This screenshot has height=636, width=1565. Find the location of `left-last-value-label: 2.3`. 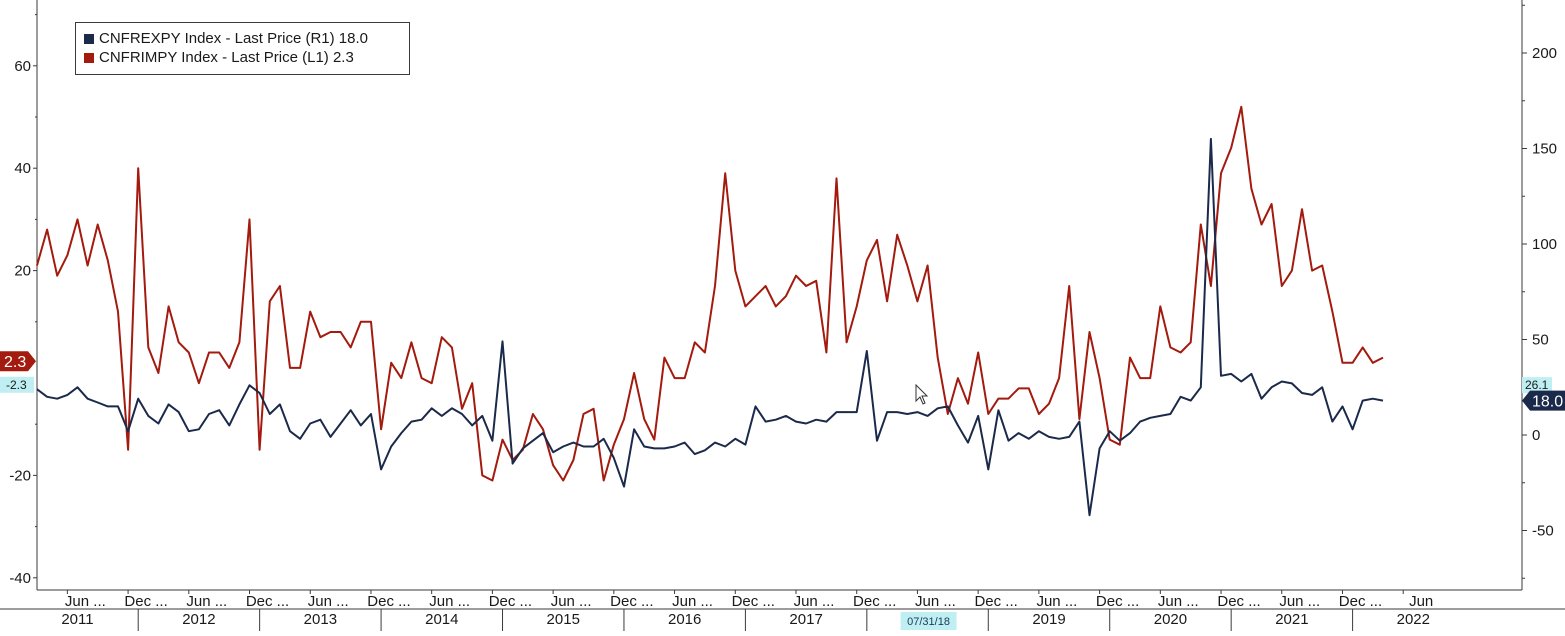

left-last-value-label: 2.3 is located at coordinates (15, 362).